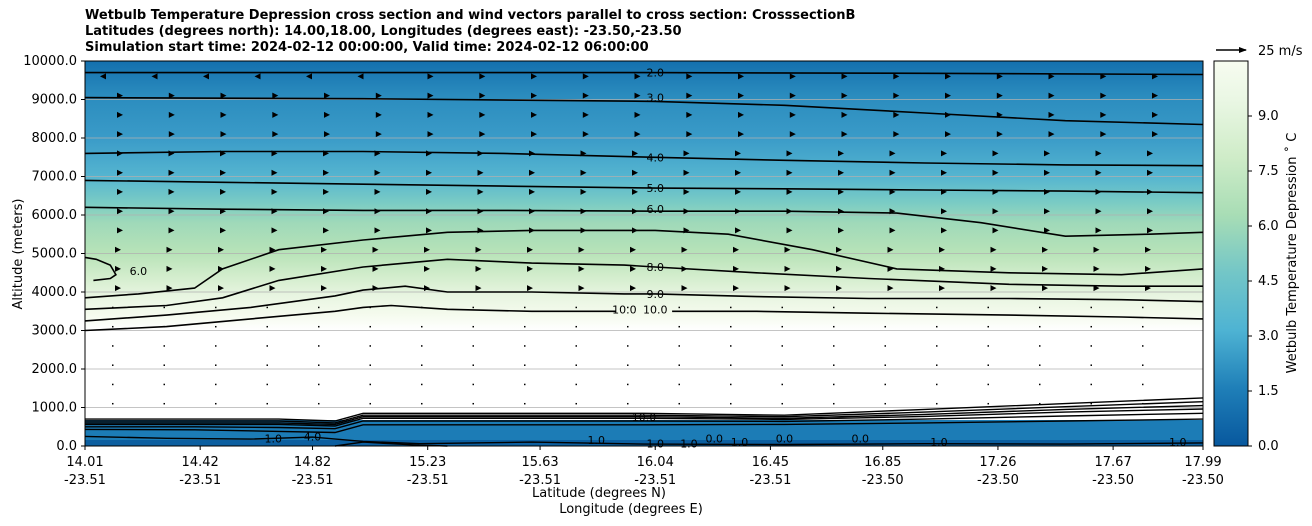  I want to click on y-tick-label: 8000.0, so click(55, 138).